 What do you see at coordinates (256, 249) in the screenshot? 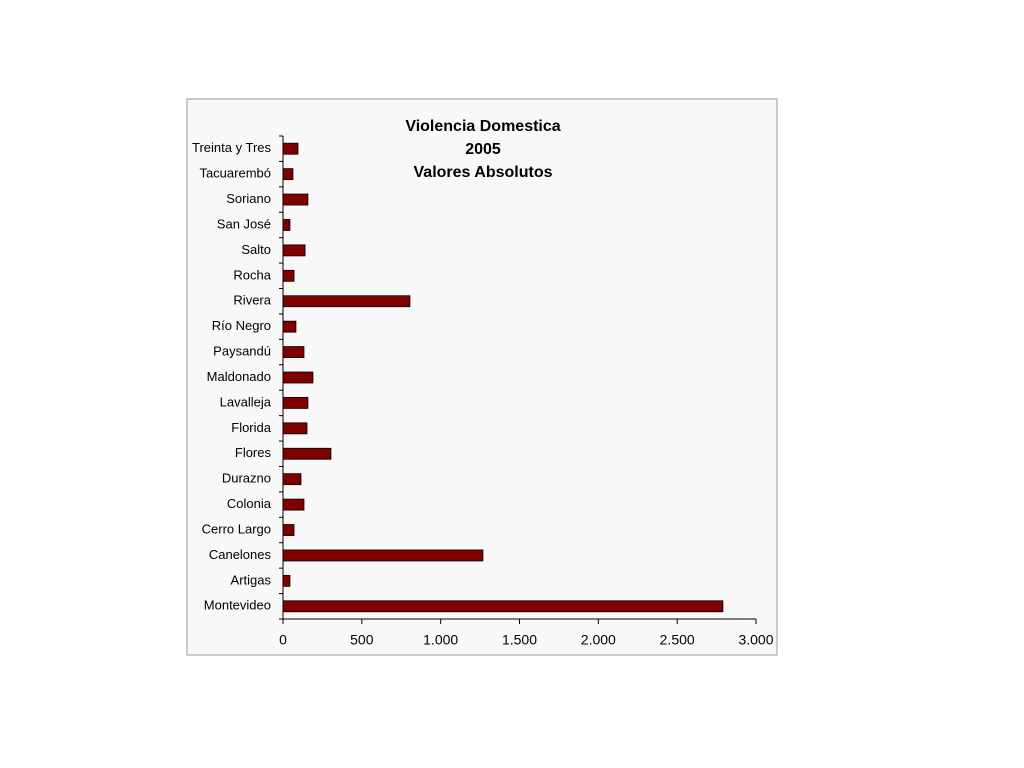
I see `y-tick-label: Salto` at bounding box center [256, 249].